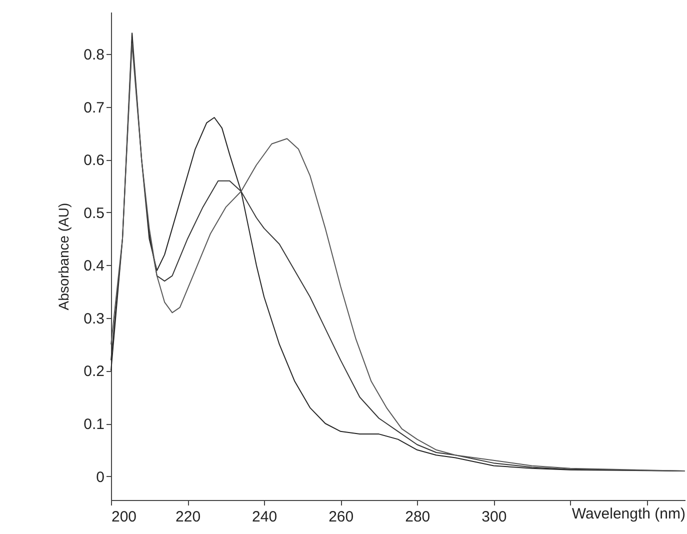 This screenshot has width=687, height=534. What do you see at coordinates (94, 266) in the screenshot?
I see `y-tick-label: 0.4` at bounding box center [94, 266].